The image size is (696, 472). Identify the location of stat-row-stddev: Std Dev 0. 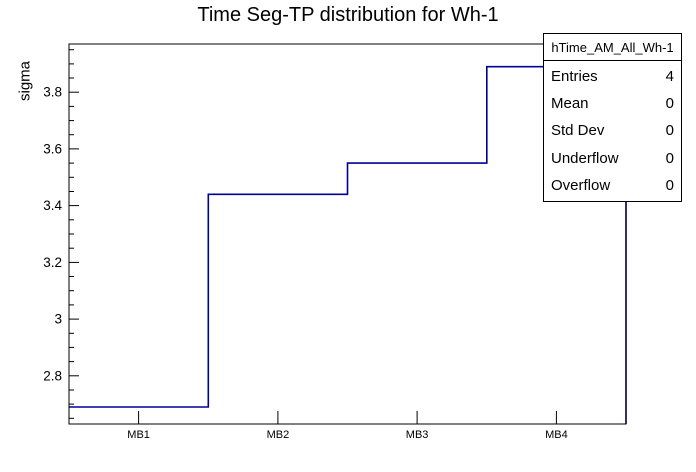
(612, 130).